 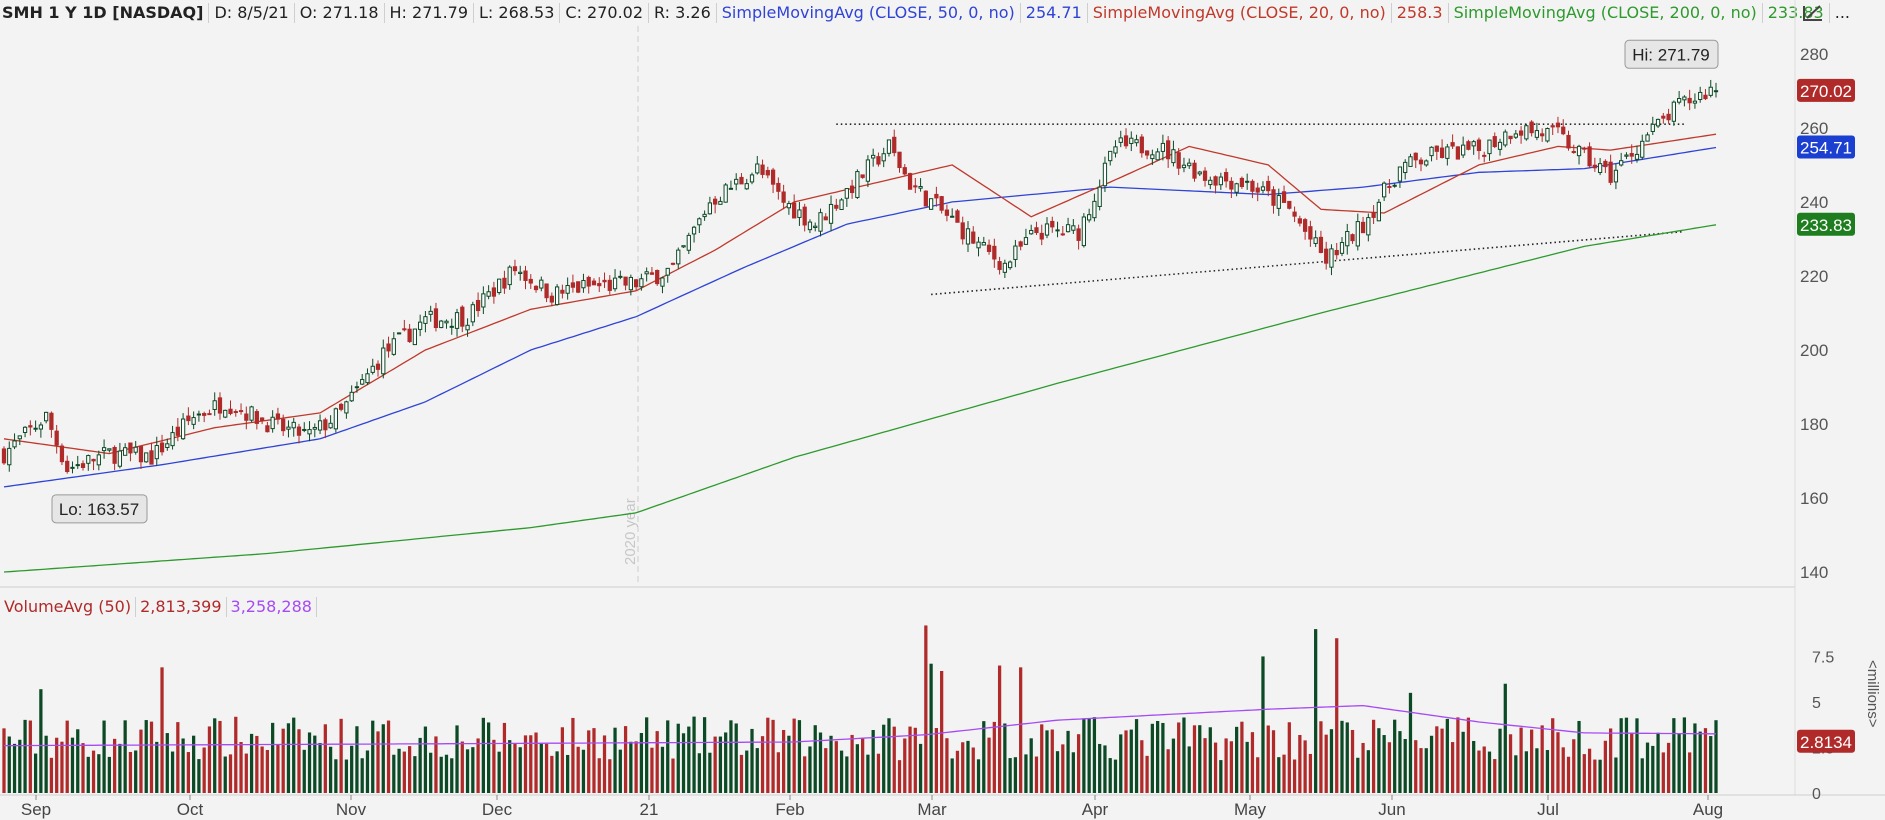 I want to click on price-badge, so click(x=1826, y=90).